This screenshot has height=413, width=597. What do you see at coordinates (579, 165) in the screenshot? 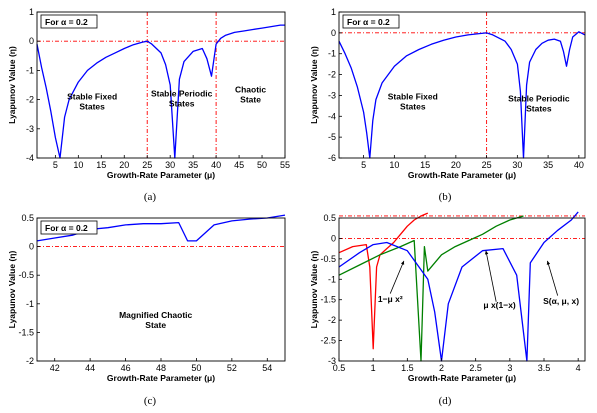
I see `x-tick-label: 40` at bounding box center [579, 165].